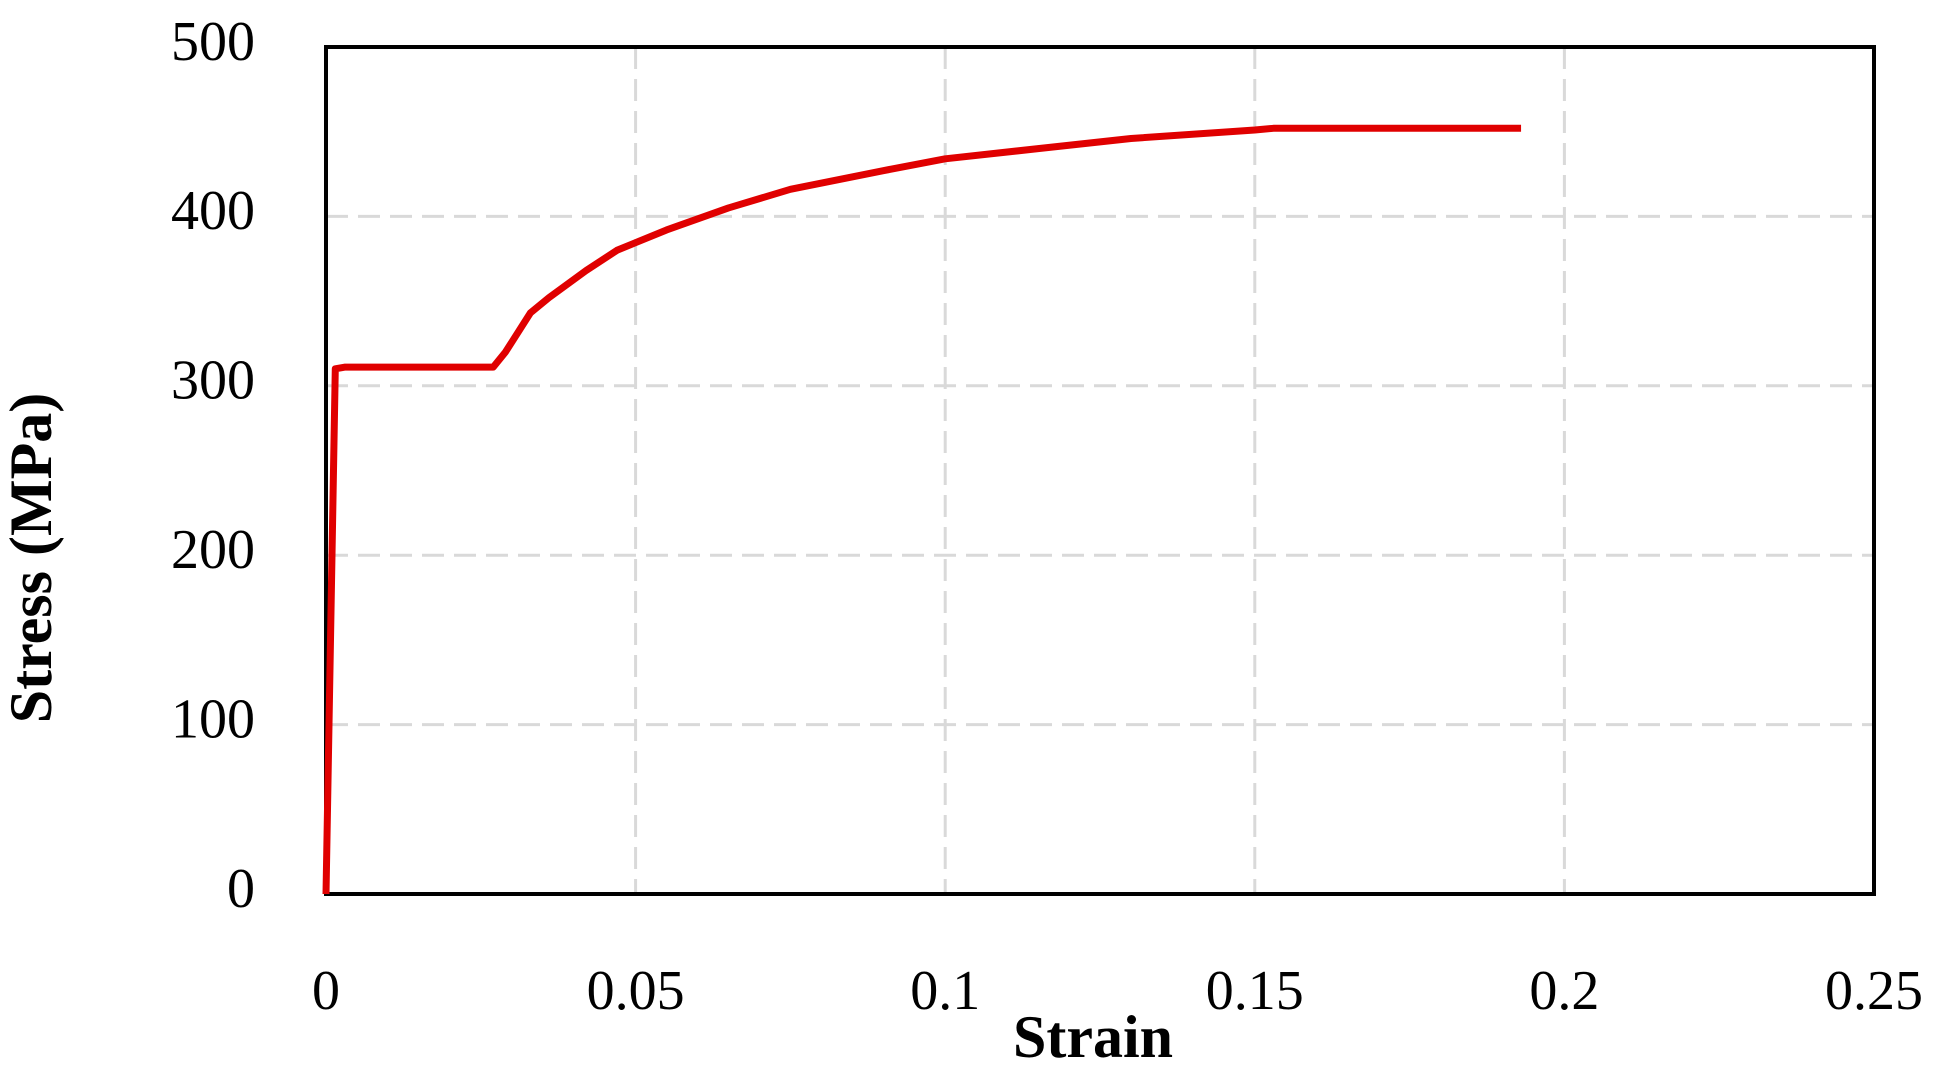  Describe the element at coordinates (213, 550) in the screenshot. I see `y-tick-label: 200` at that location.